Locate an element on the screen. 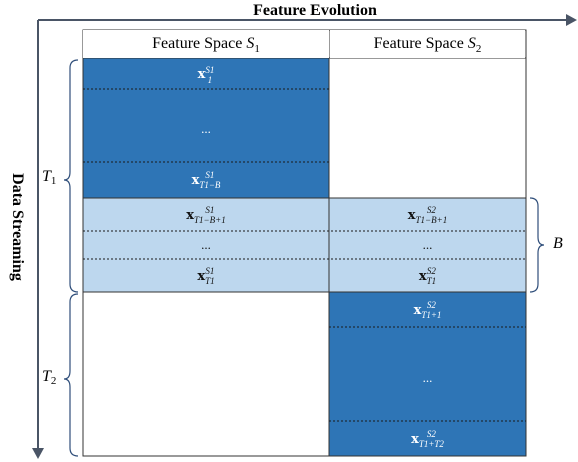 The width and height of the screenshot is (578, 462). cell-overlap-s2-a-sup: S2 is located at coordinates (431, 210).